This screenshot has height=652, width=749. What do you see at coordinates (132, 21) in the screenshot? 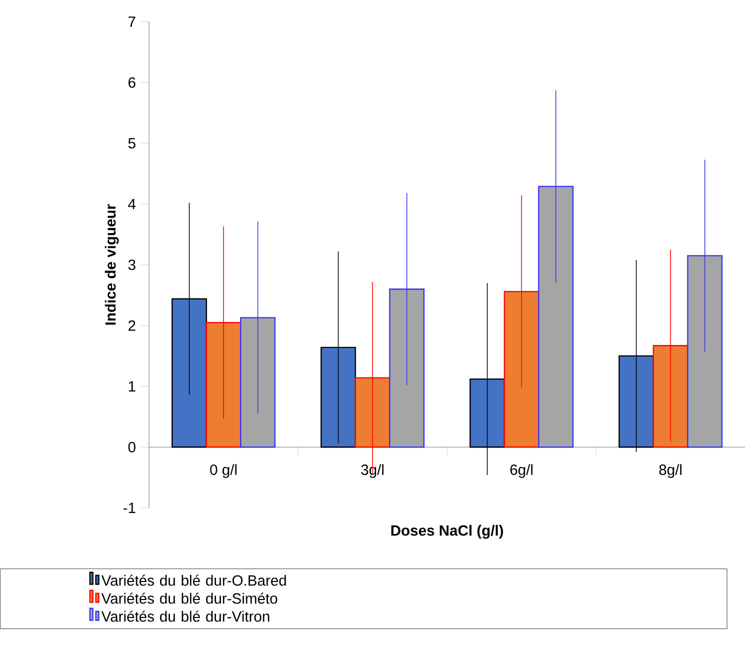
I see `y-tick-label: 7` at bounding box center [132, 21].